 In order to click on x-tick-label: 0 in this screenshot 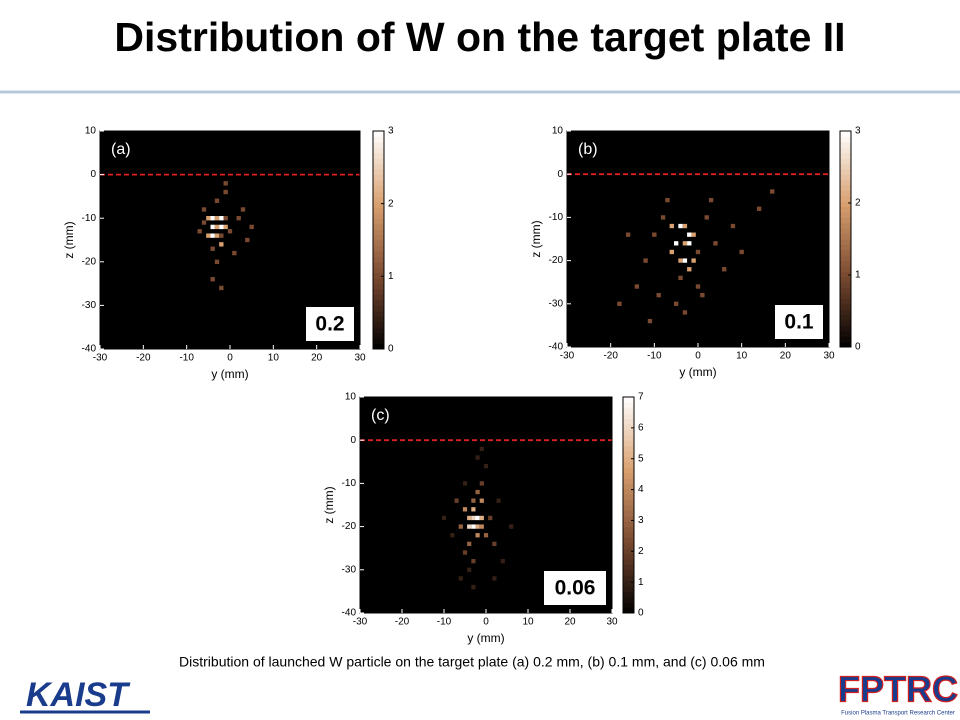, I will do `click(230, 358)`.